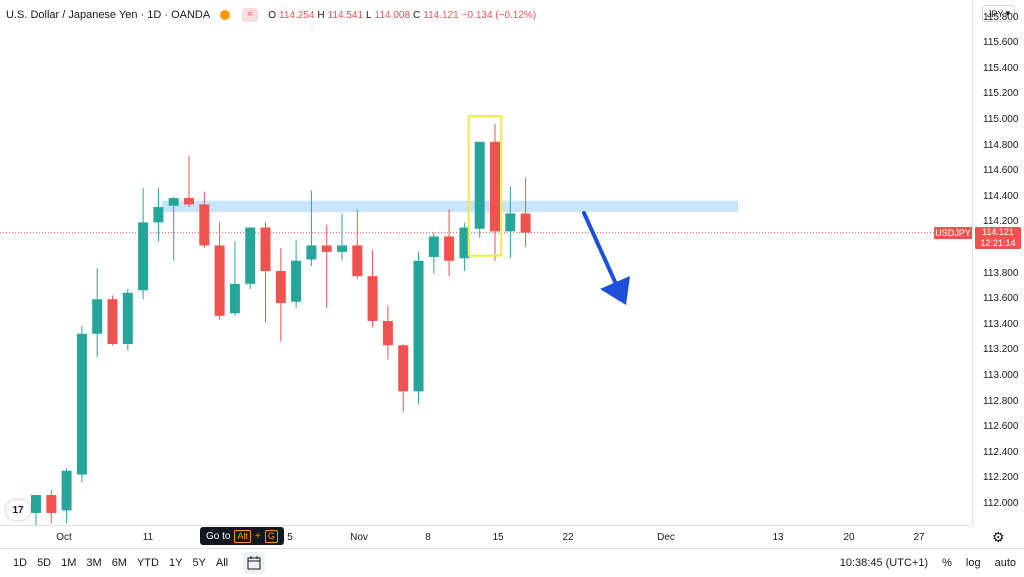  Describe the element at coordinates (973, 563) in the screenshot. I see `log-toggle: log` at that location.